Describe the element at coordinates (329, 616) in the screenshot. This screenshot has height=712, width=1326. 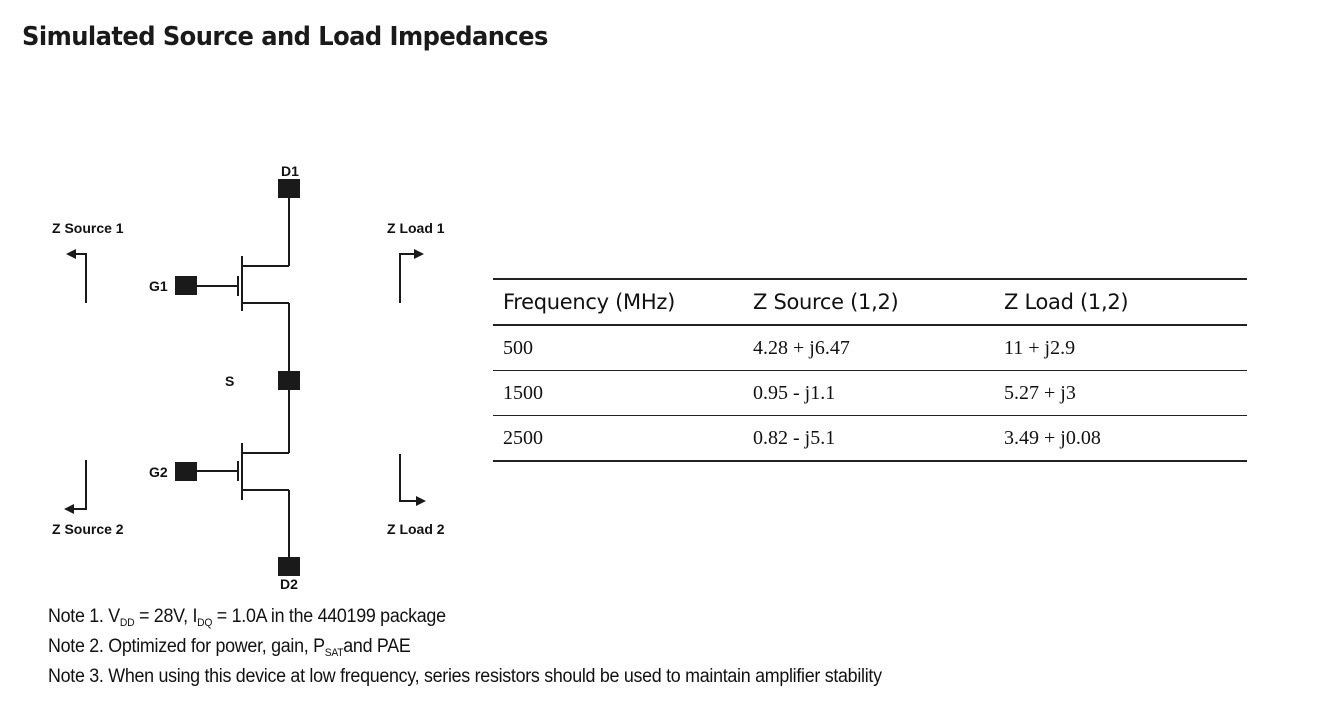
I see `note-1-suffix: = 1.0A in the 440199 package` at that location.